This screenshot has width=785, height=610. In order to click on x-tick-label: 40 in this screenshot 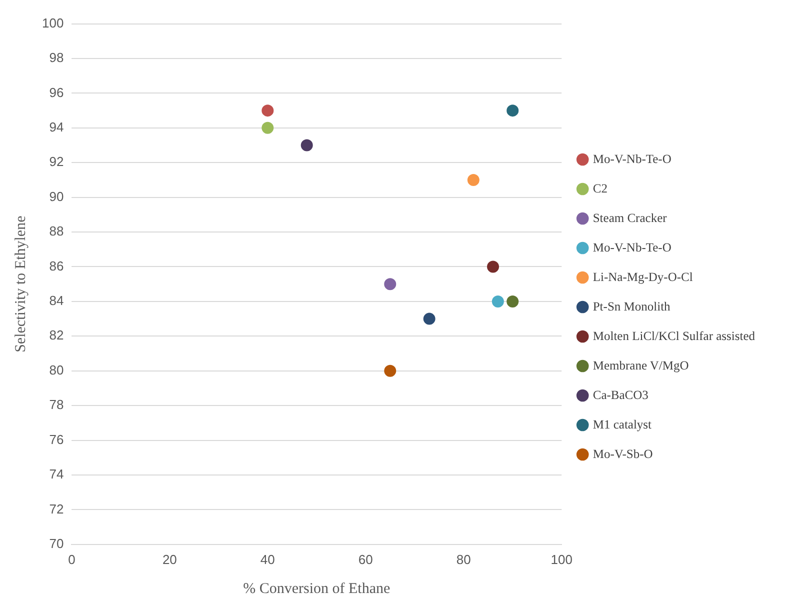, I will do `click(267, 559)`.